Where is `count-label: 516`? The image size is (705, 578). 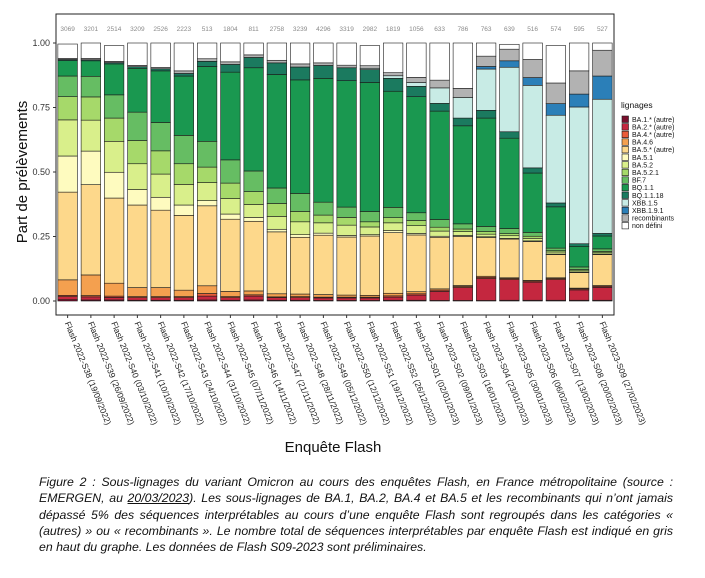
count-label: 516 is located at coordinates (532, 29).